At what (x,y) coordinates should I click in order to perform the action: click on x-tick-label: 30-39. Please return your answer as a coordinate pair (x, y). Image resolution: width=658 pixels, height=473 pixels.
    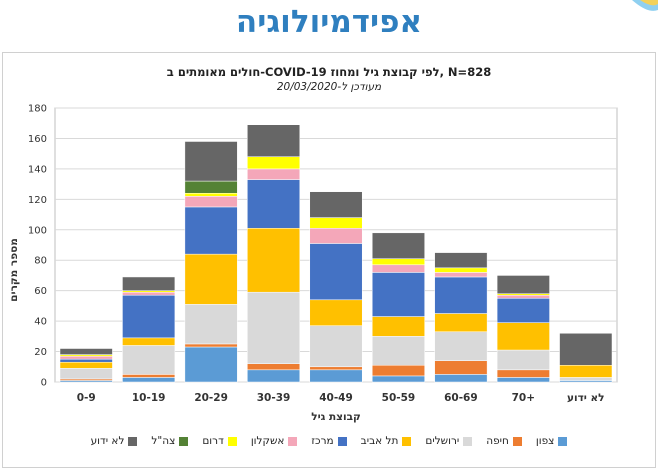
    Looking at the image, I should click on (274, 398).